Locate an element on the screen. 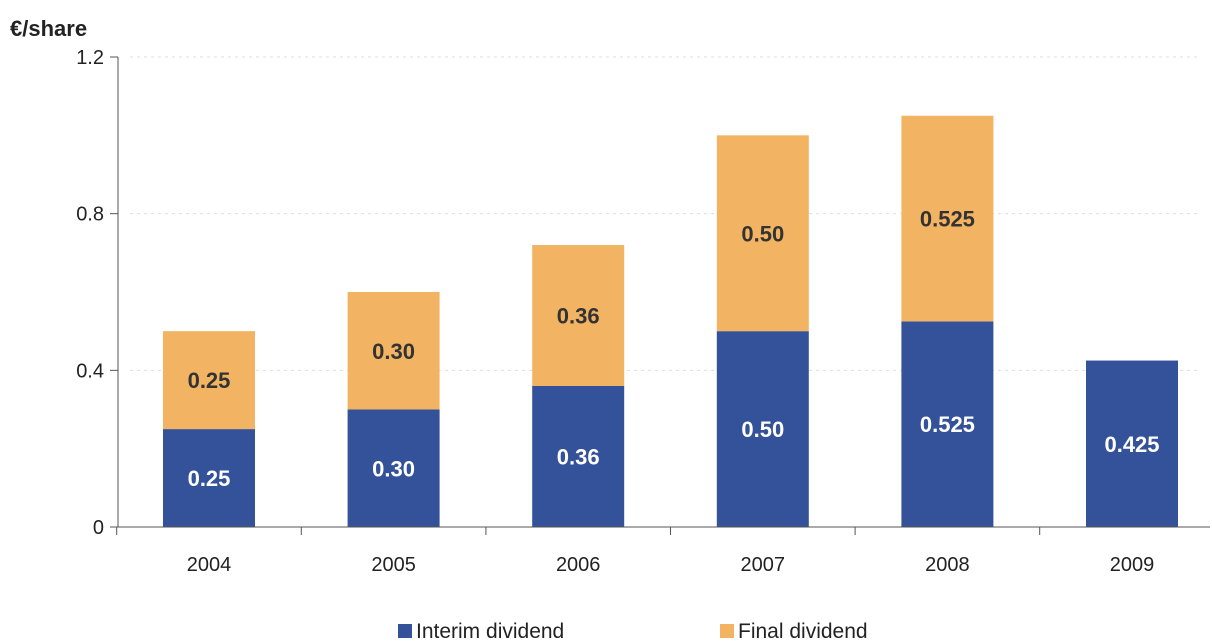 This screenshot has height=641, width=1212. legend-label: Interim dividend is located at coordinates (490, 630).